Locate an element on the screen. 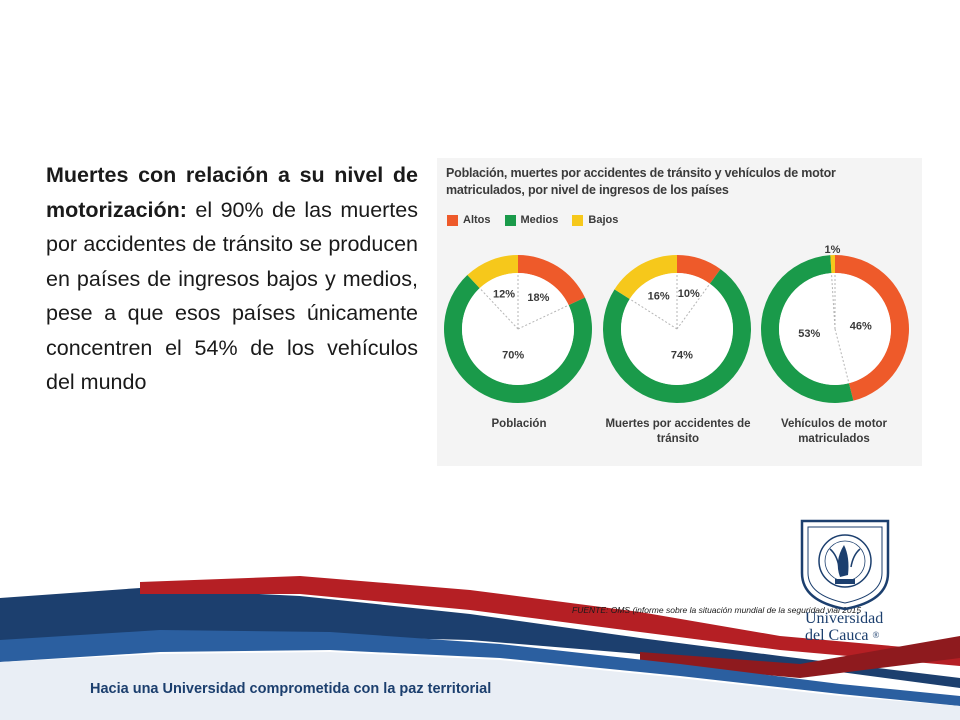  university-name-line2: del Cauca is located at coordinates (837, 635).